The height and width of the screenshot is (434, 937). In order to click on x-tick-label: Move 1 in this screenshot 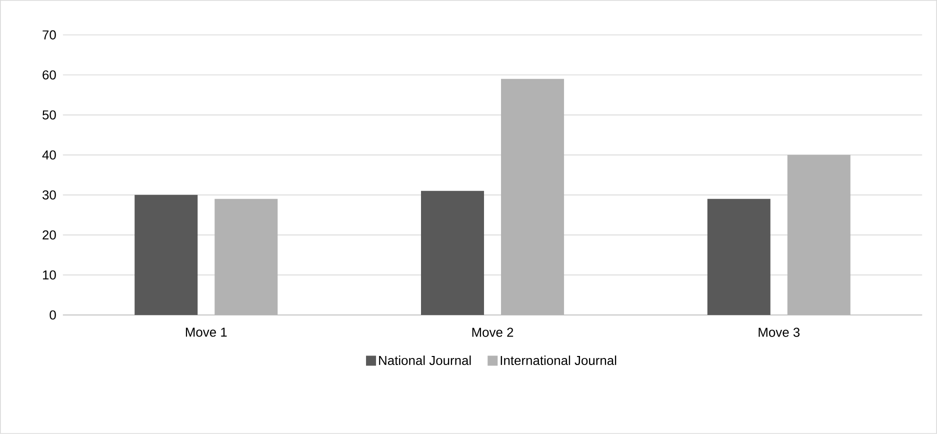, I will do `click(206, 332)`.